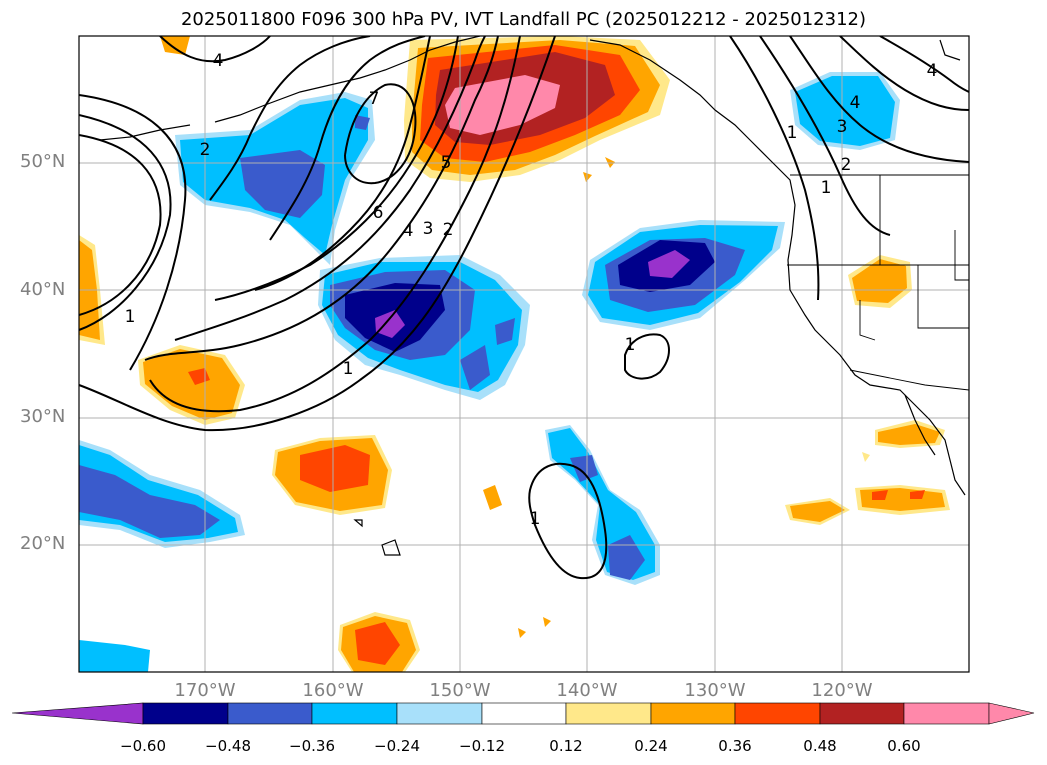 The width and height of the screenshot is (1047, 765). I want to click on colorbar-tick: 0.48, so click(820, 746).